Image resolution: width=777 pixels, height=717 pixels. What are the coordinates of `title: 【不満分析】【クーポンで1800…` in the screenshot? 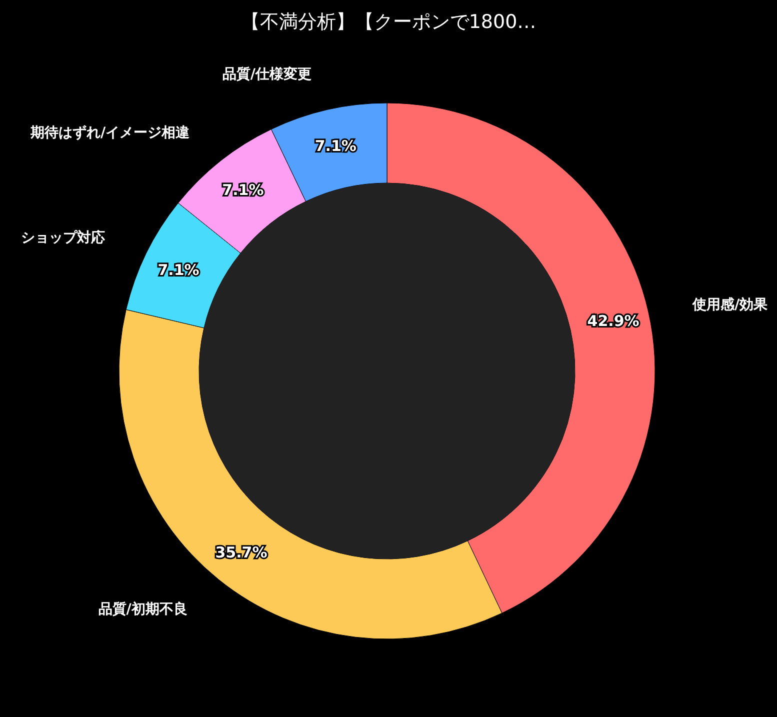 It's located at (388, 22).